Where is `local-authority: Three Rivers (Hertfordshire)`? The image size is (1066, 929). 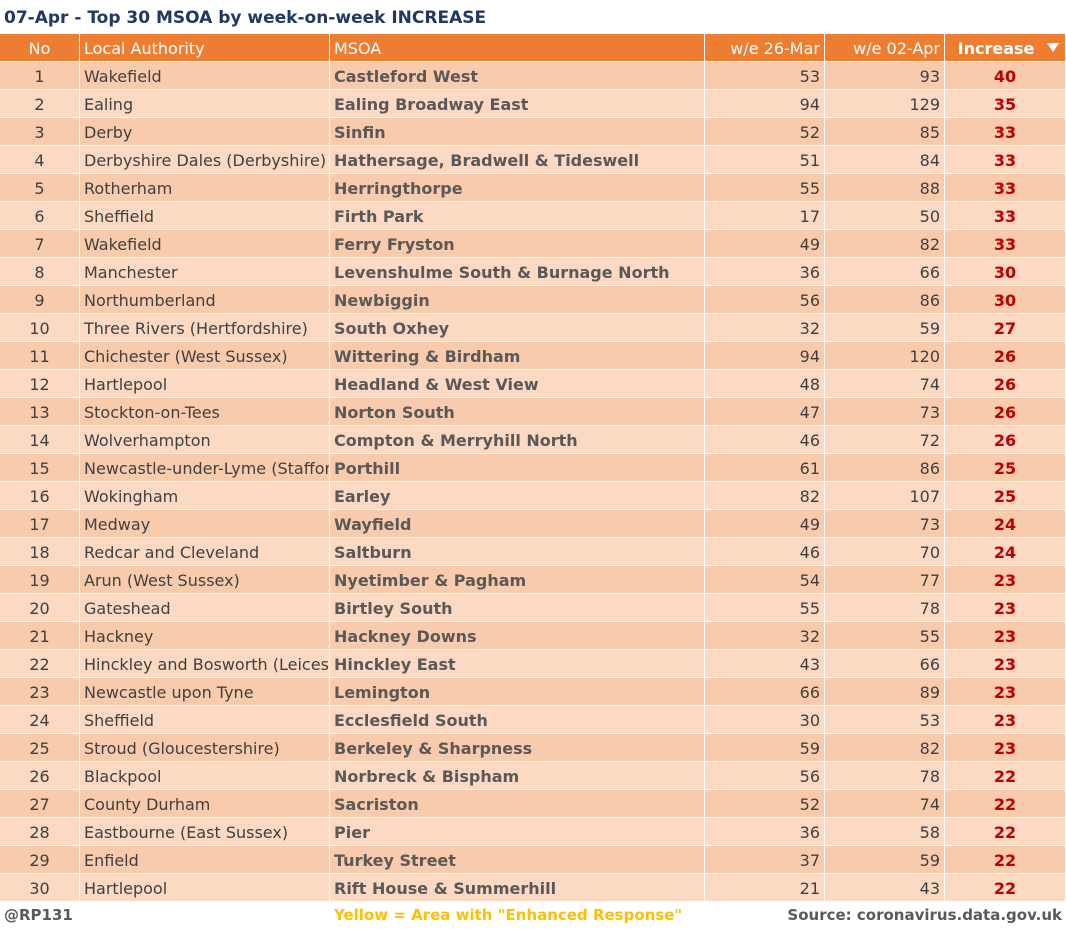 local-authority: Three Rivers (Hertfordshire) is located at coordinates (205, 328).